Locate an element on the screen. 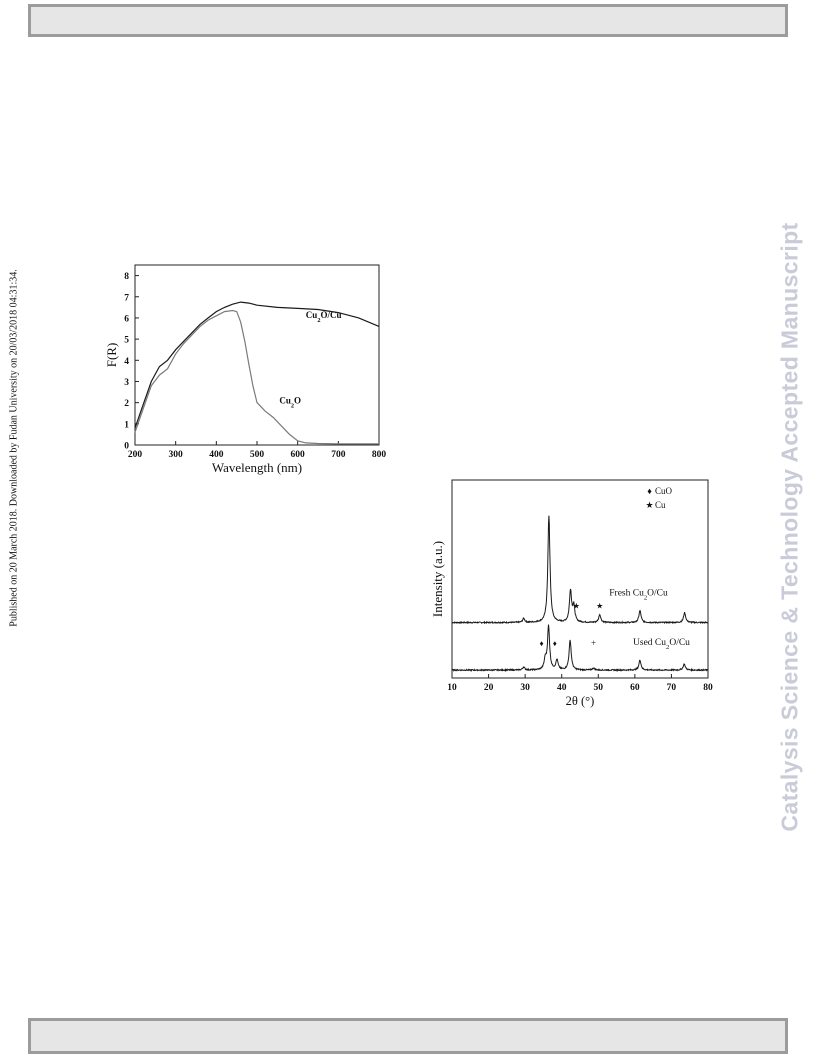  series-label: Fresh Cu2O/Cu is located at coordinates (638, 595).